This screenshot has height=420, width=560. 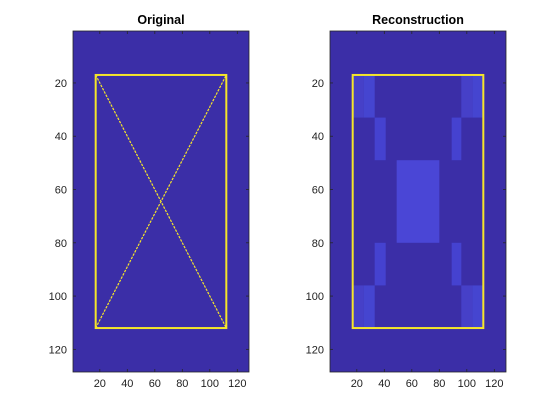 I want to click on yellow-diagonal, so click(x=161, y=201).